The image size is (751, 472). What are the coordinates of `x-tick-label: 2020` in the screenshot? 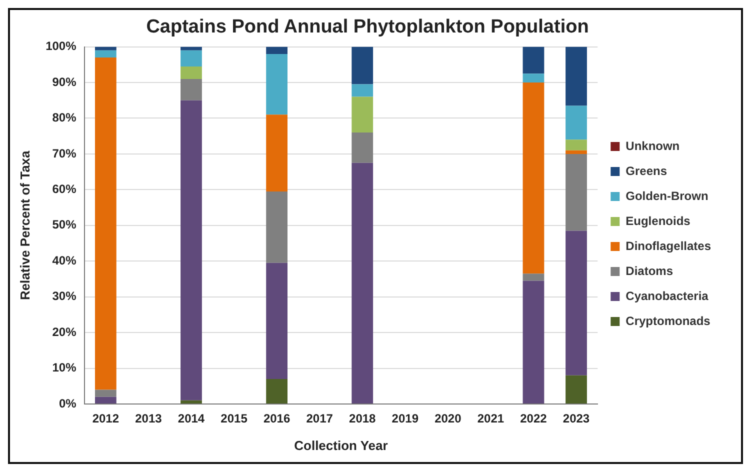 It's located at (448, 419).